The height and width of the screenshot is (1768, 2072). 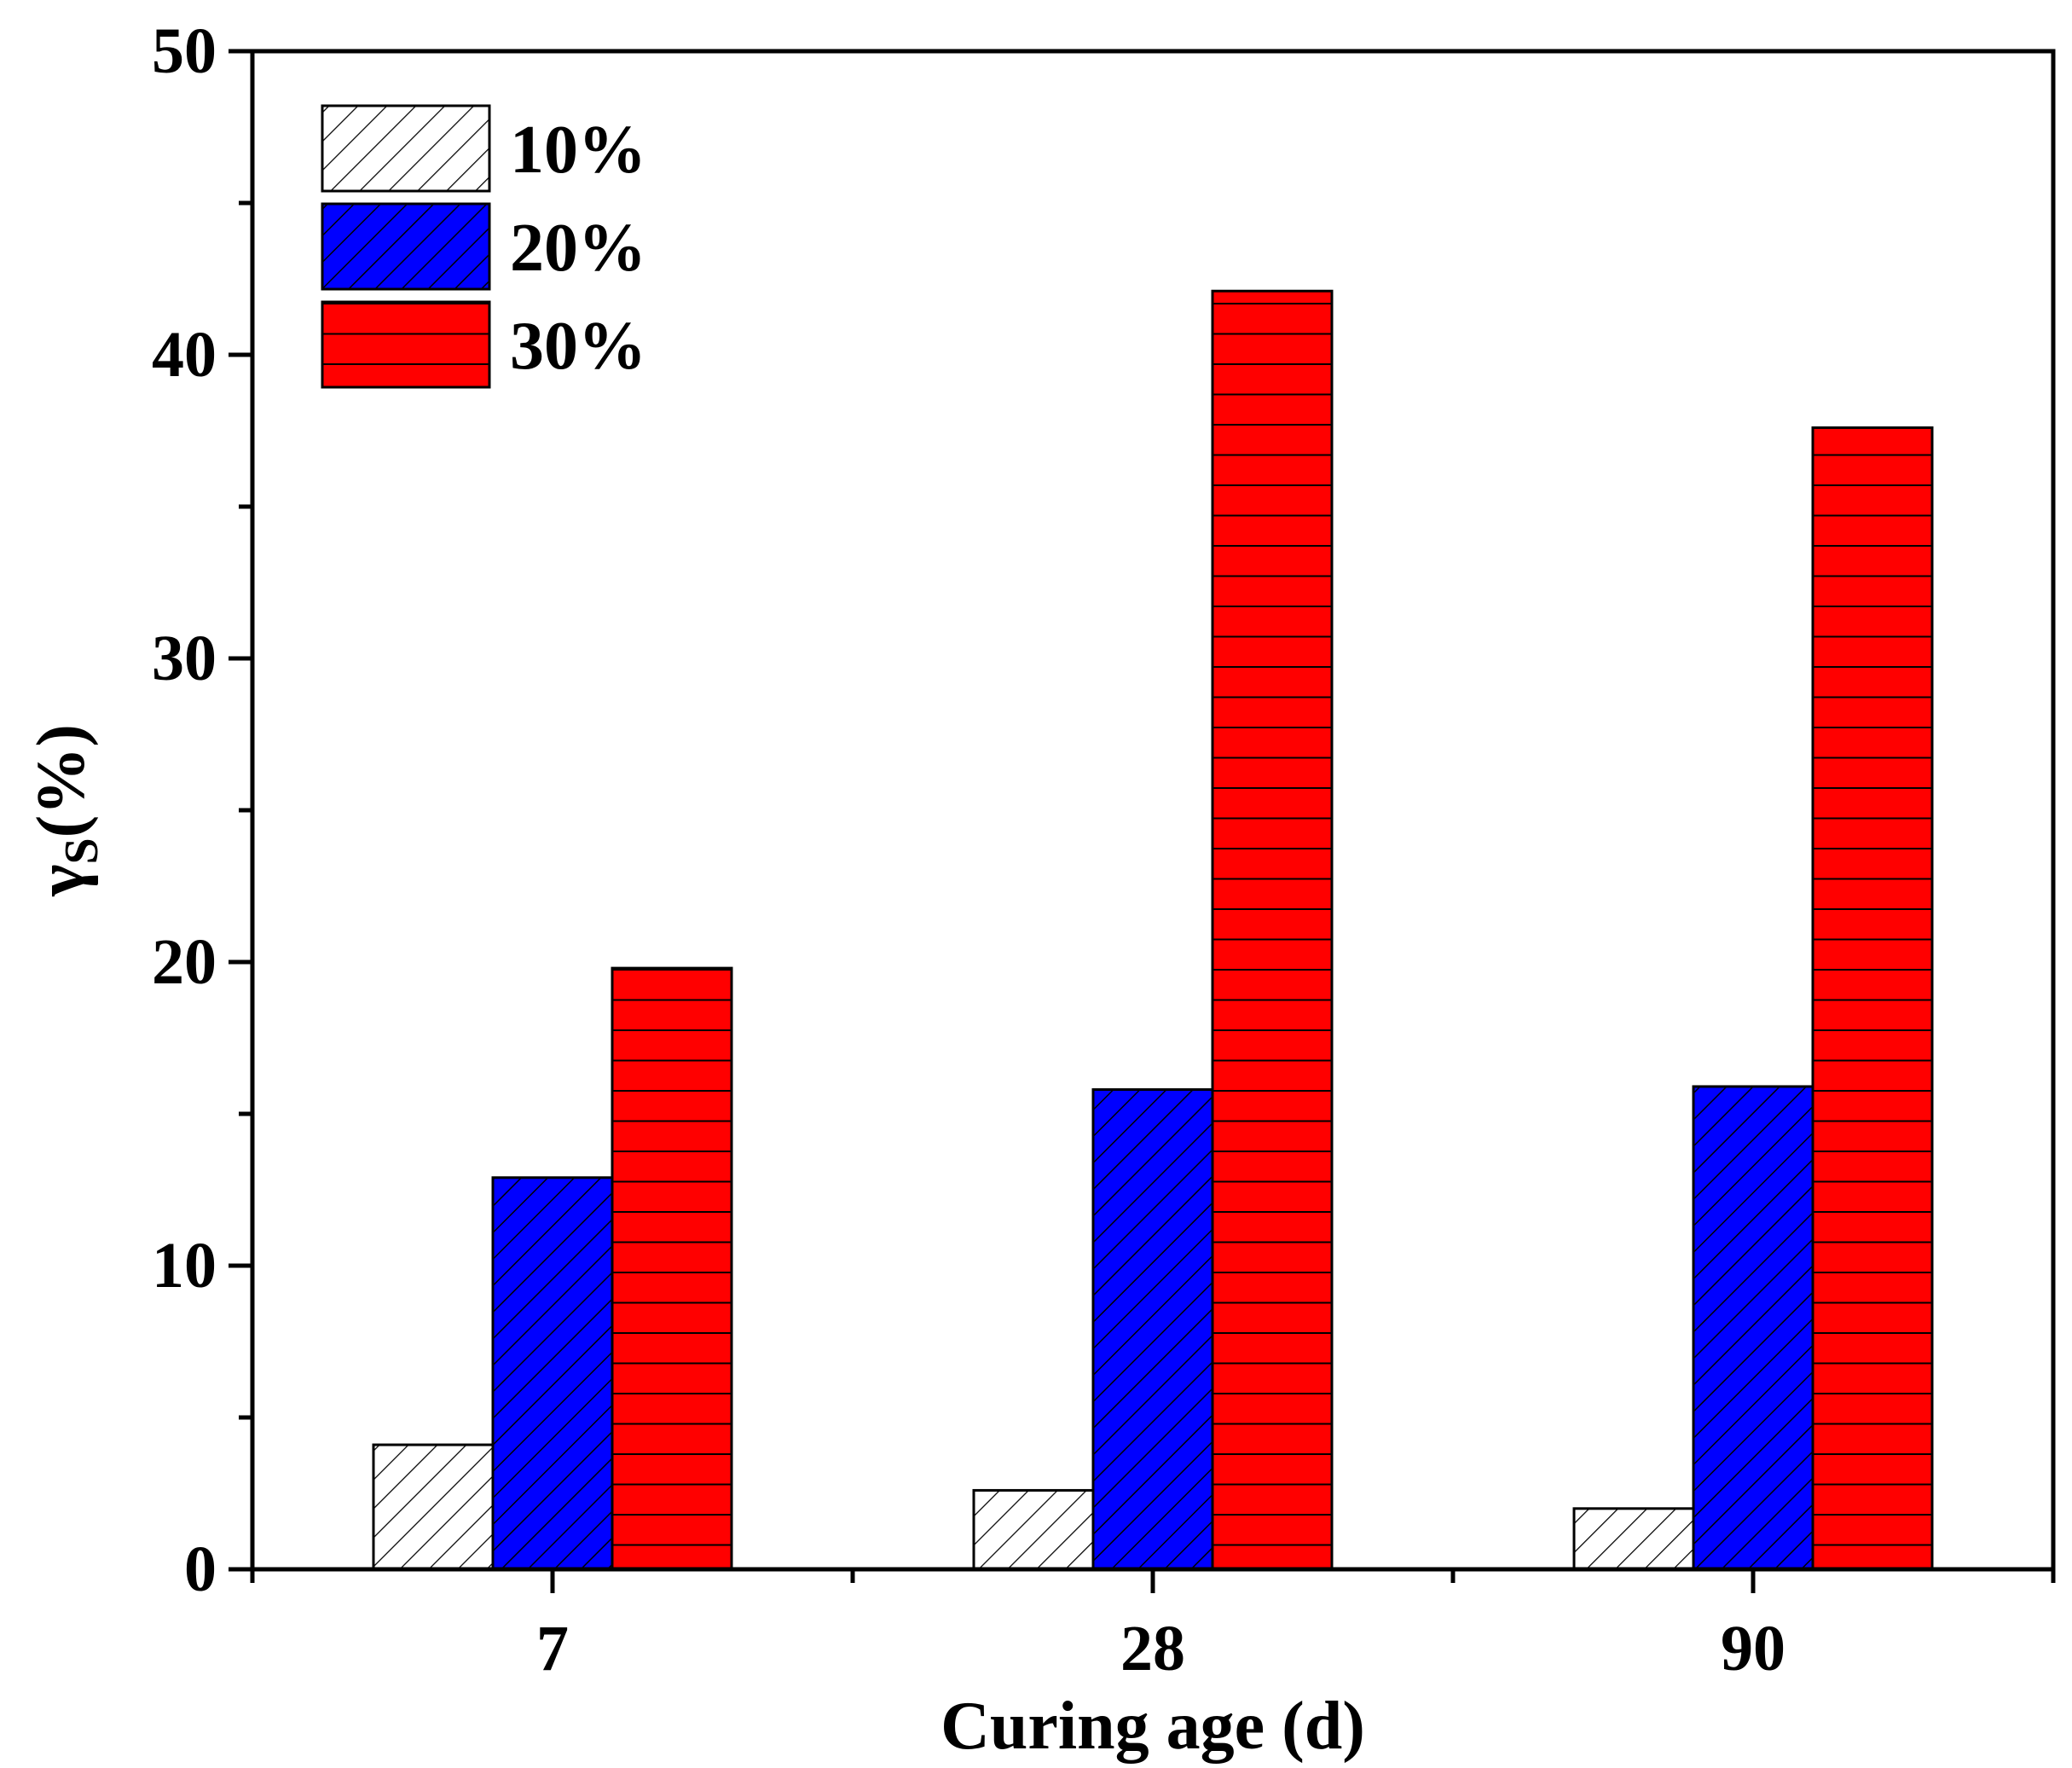 What do you see at coordinates (1153, 1726) in the screenshot?
I see `x-axis-title: Curing age (d)` at bounding box center [1153, 1726].